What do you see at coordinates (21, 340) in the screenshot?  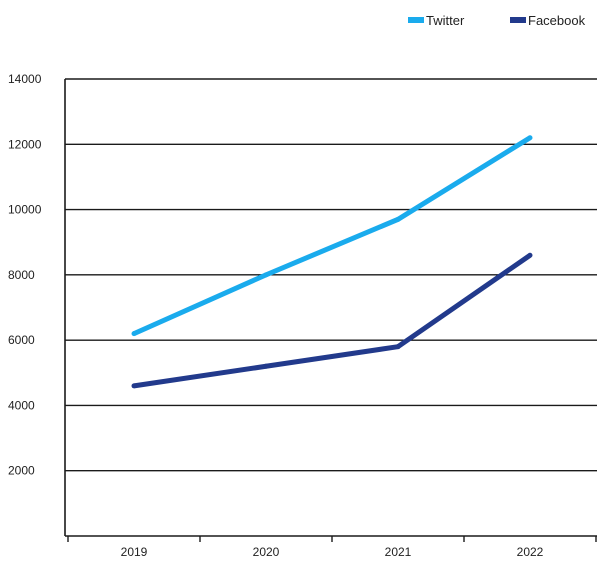 I see `y-tick-label: 6000` at bounding box center [21, 340].